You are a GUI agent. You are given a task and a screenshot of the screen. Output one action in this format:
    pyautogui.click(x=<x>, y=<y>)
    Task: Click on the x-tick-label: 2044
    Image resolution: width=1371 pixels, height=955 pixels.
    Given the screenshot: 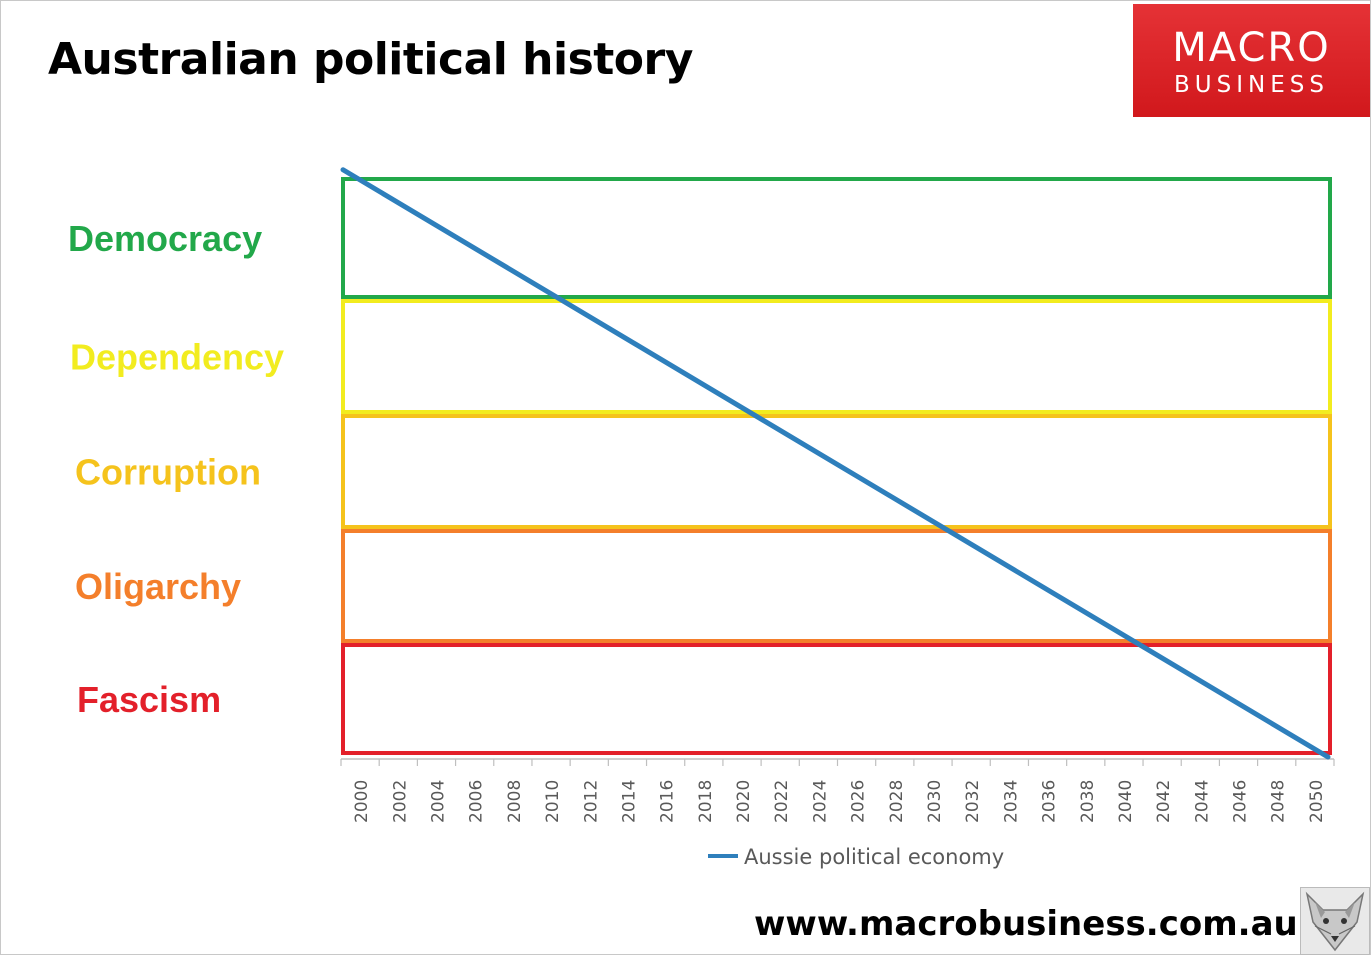 What is the action you would take?
    pyautogui.click(x=1202, y=801)
    